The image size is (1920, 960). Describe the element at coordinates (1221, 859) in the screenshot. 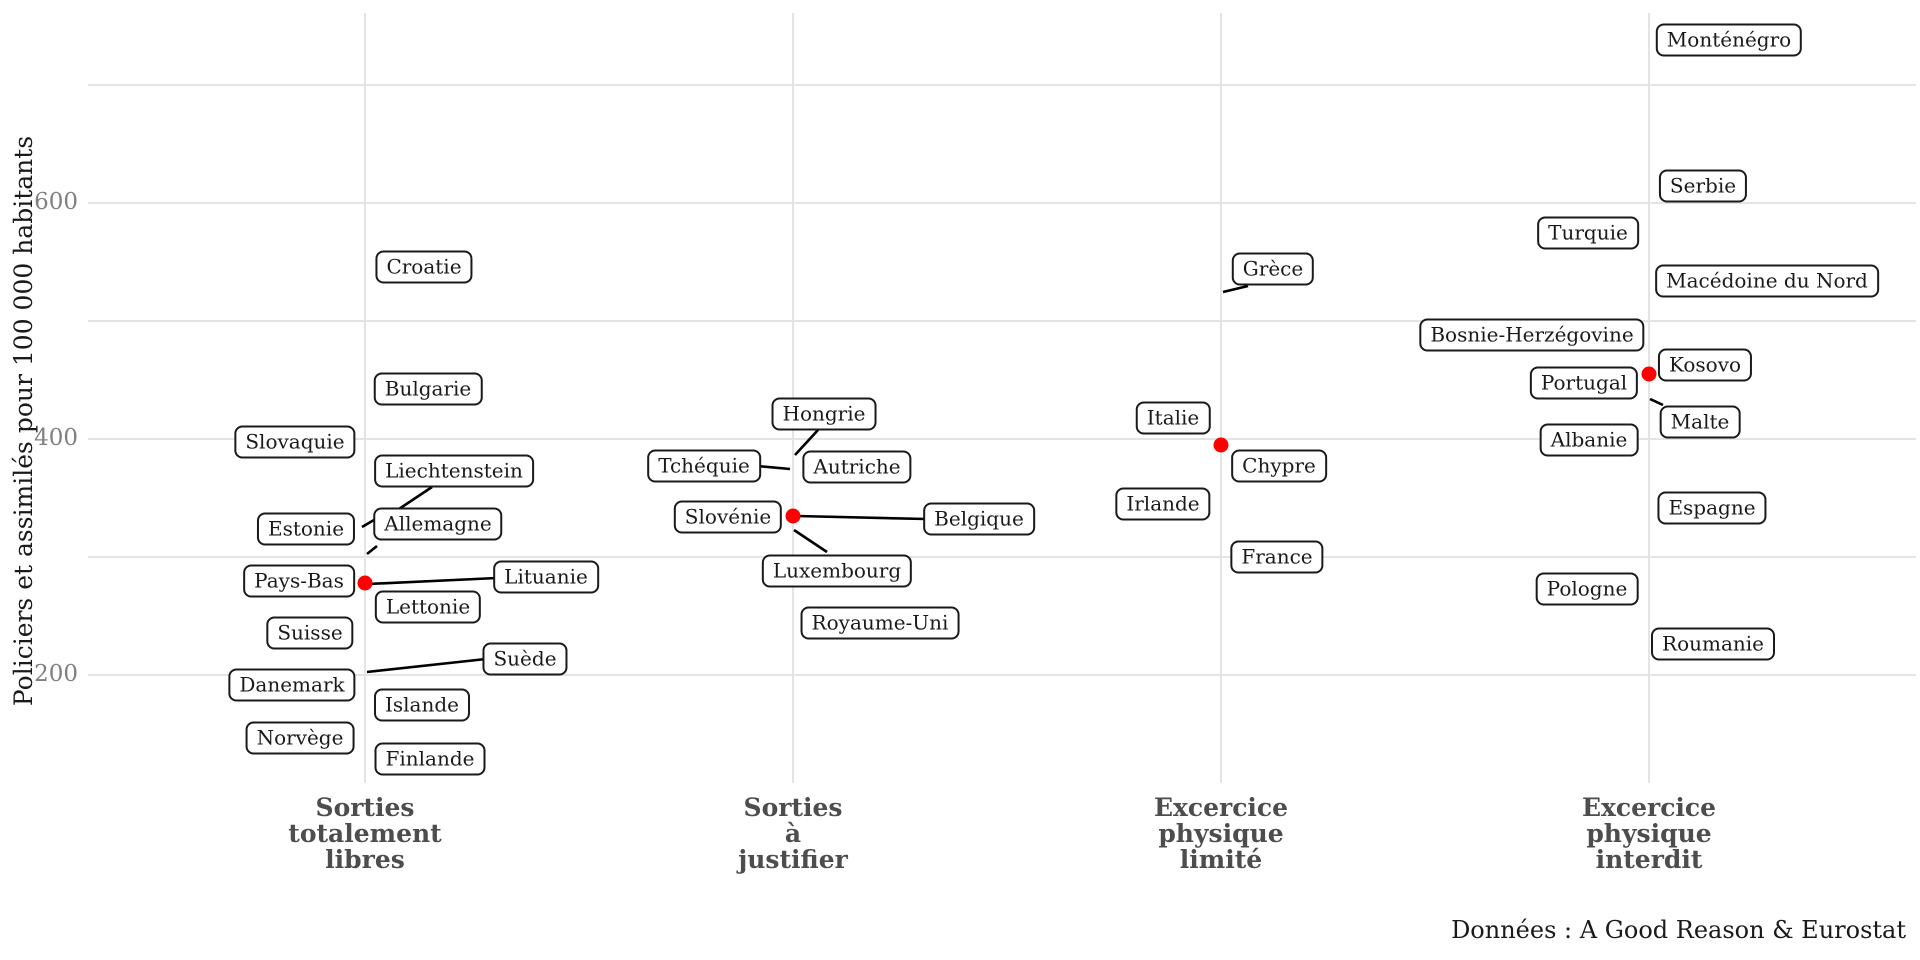

I see `x-axis-category-label-line: limité` at that location.